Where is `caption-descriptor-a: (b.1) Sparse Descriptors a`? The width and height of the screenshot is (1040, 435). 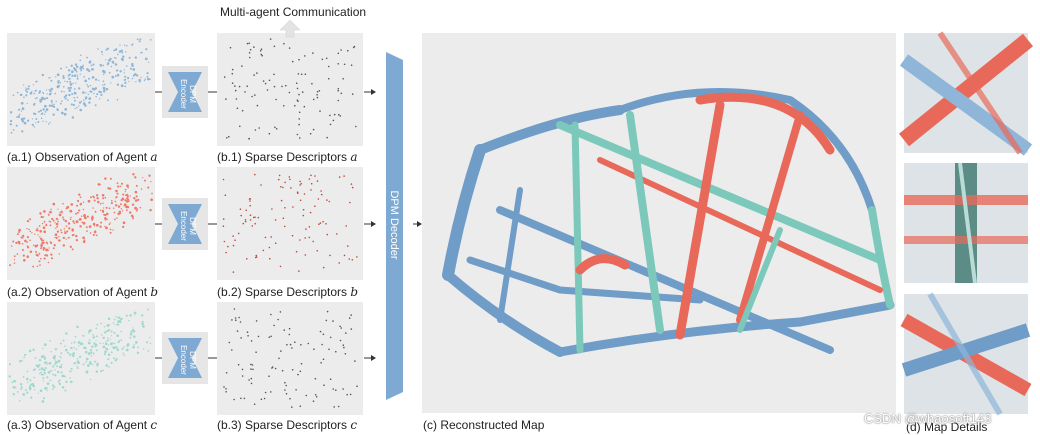 caption-descriptor-a: (b.1) Sparse Descriptors a is located at coordinates (287, 157).